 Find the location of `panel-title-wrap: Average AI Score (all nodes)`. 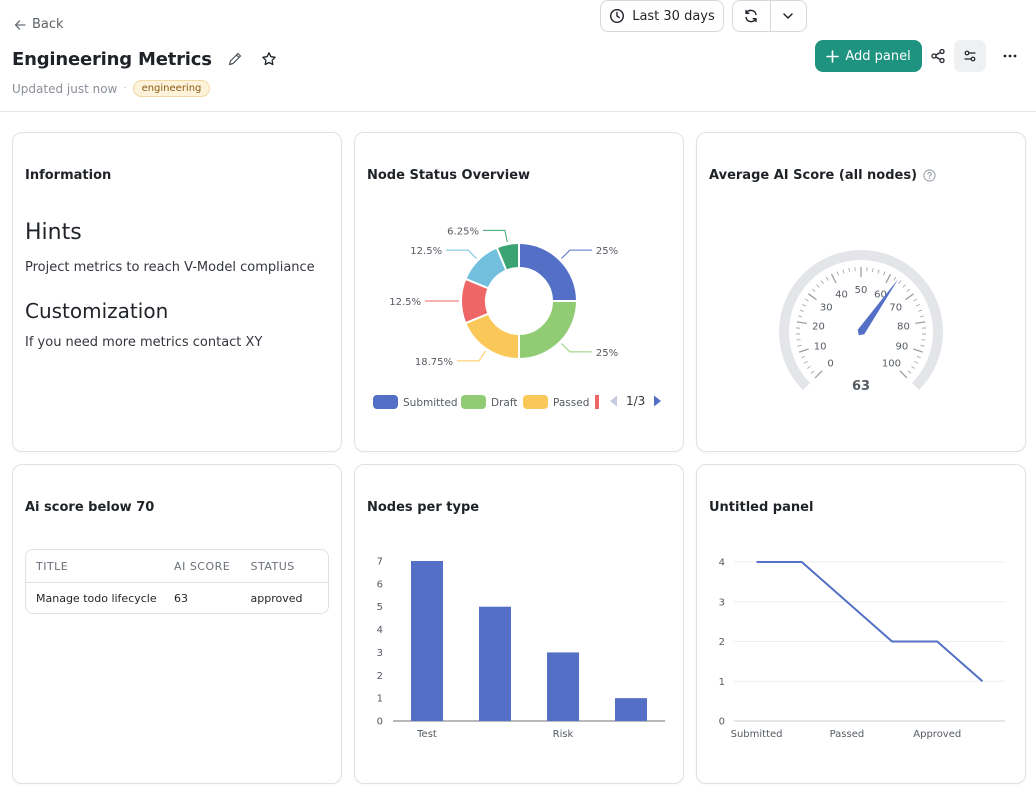

panel-title-wrap: Average AI Score (all nodes) is located at coordinates (822, 175).